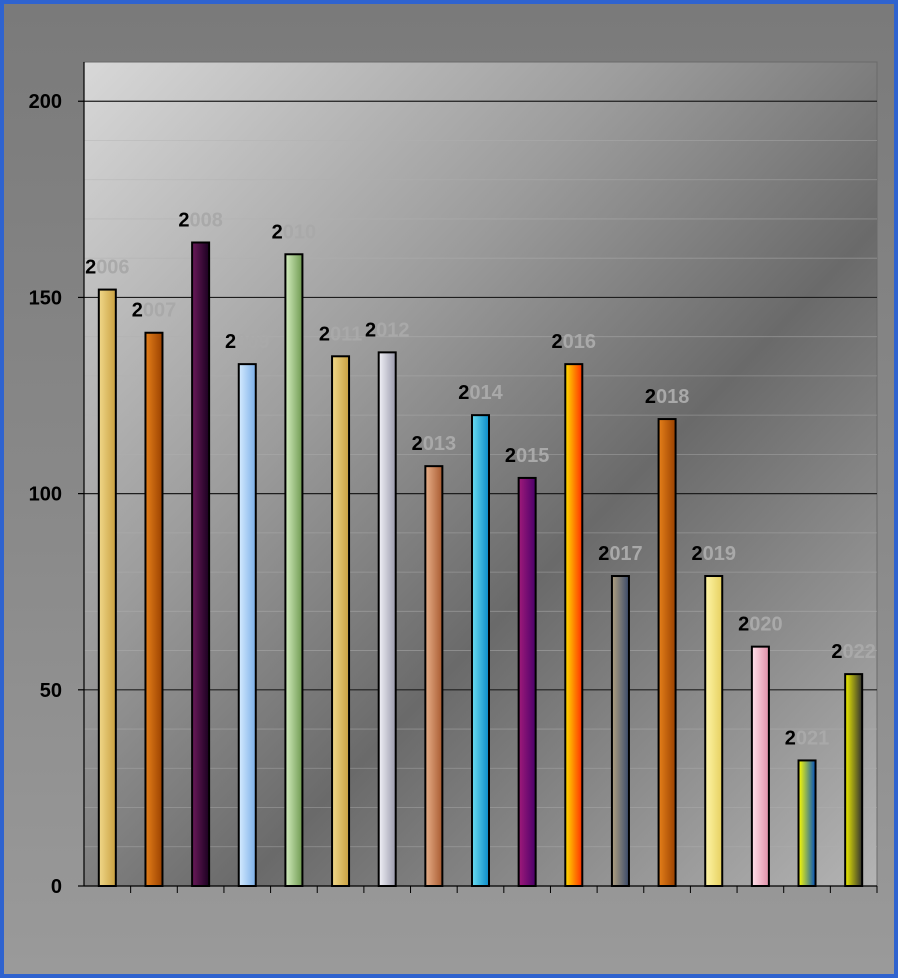 The height and width of the screenshot is (978, 898). What do you see at coordinates (620, 554) in the screenshot?
I see `data-label-2017: 2017` at bounding box center [620, 554].